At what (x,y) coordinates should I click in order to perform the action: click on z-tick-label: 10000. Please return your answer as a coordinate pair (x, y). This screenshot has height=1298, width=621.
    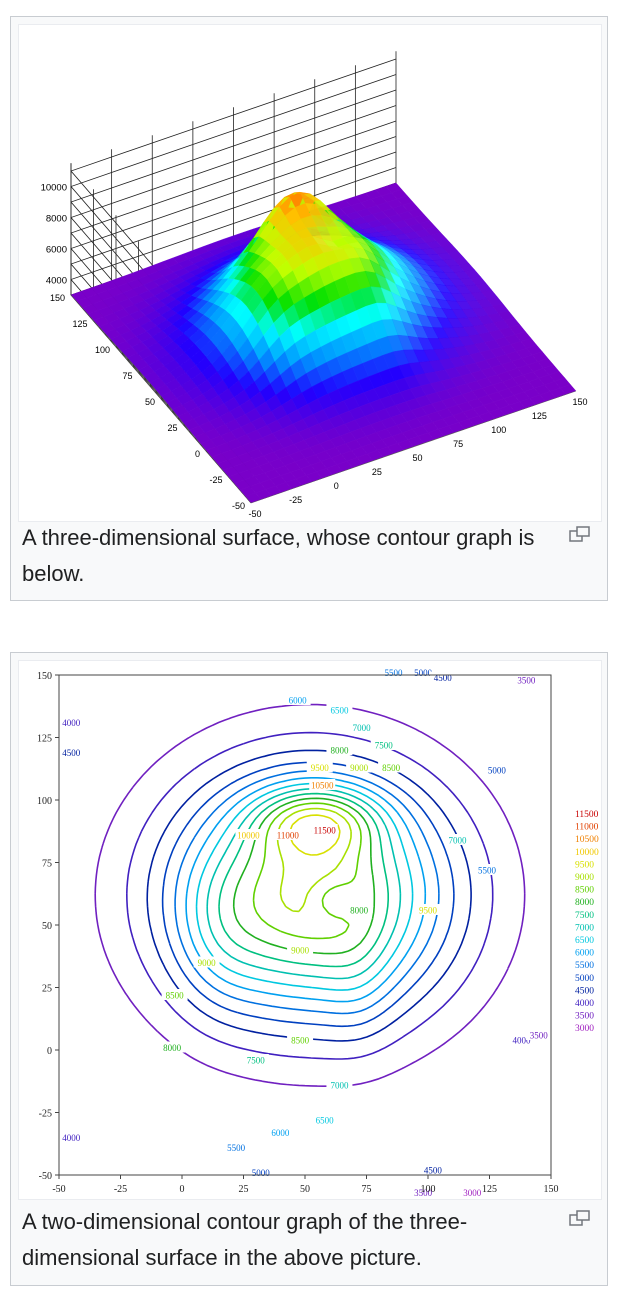
    Looking at the image, I should click on (54, 188).